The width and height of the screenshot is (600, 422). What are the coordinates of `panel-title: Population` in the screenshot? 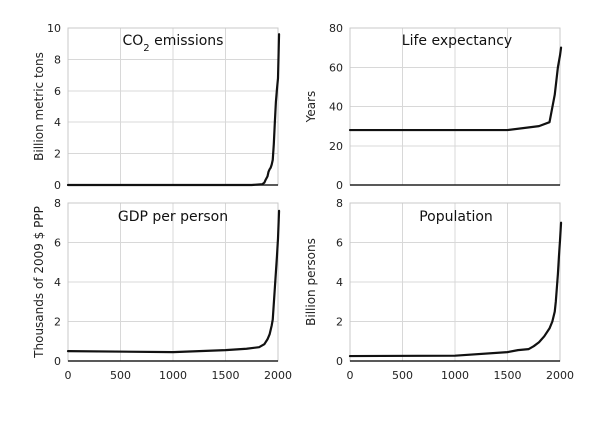 It's located at (456, 217).